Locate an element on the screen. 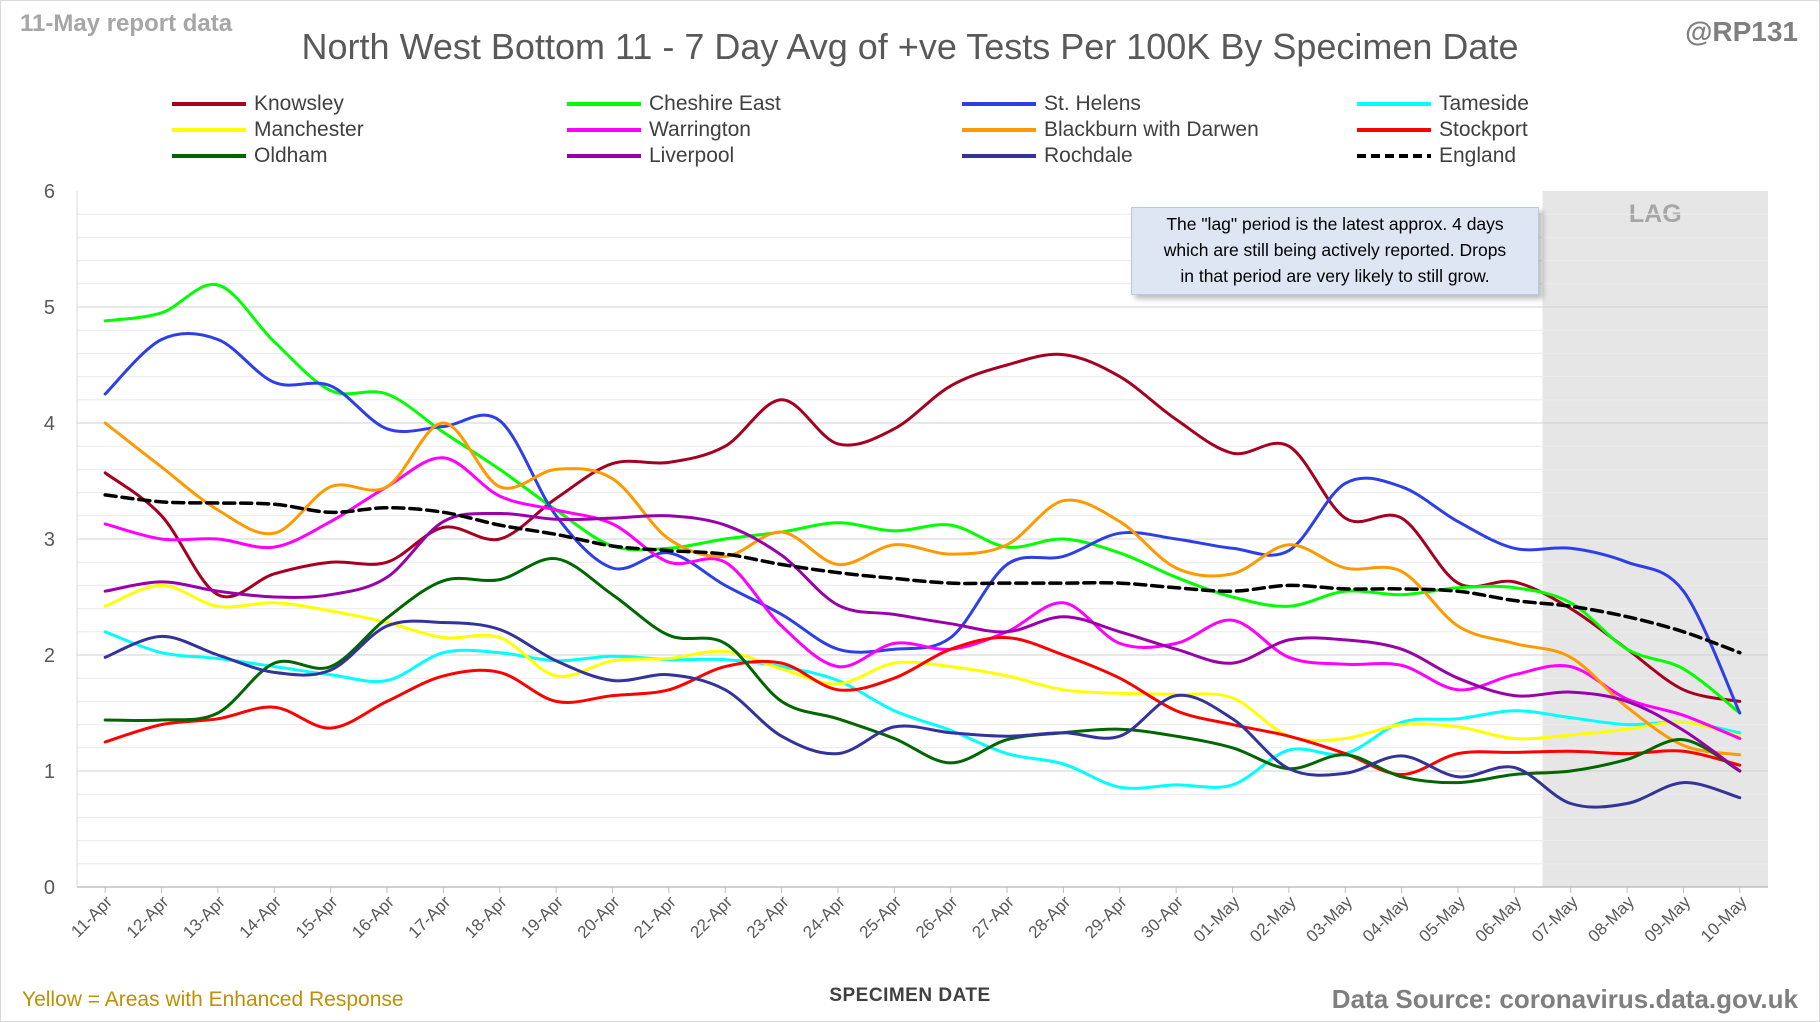 This screenshot has width=1820, height=1022. x-tick-label: 25-Apr is located at coordinates (881, 917).